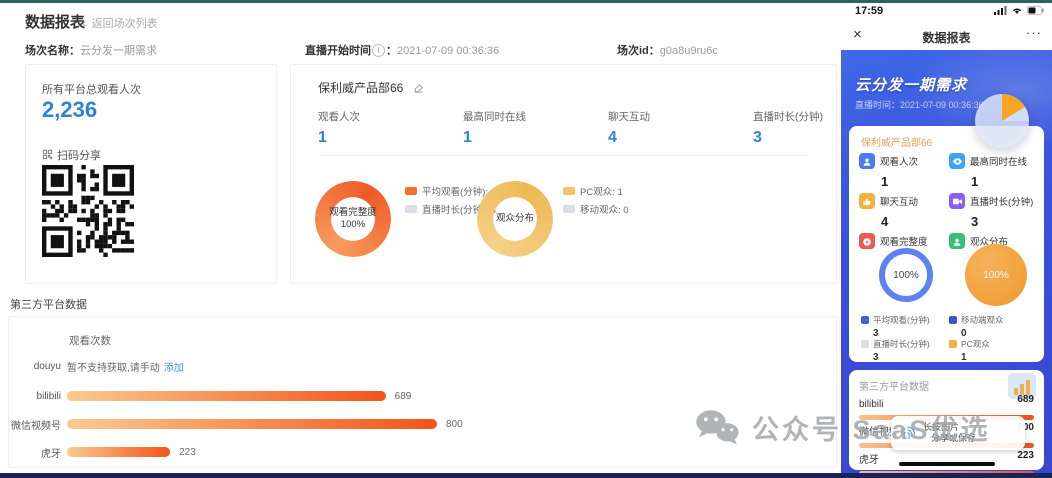  I want to click on stat-value: 3, so click(757, 137).